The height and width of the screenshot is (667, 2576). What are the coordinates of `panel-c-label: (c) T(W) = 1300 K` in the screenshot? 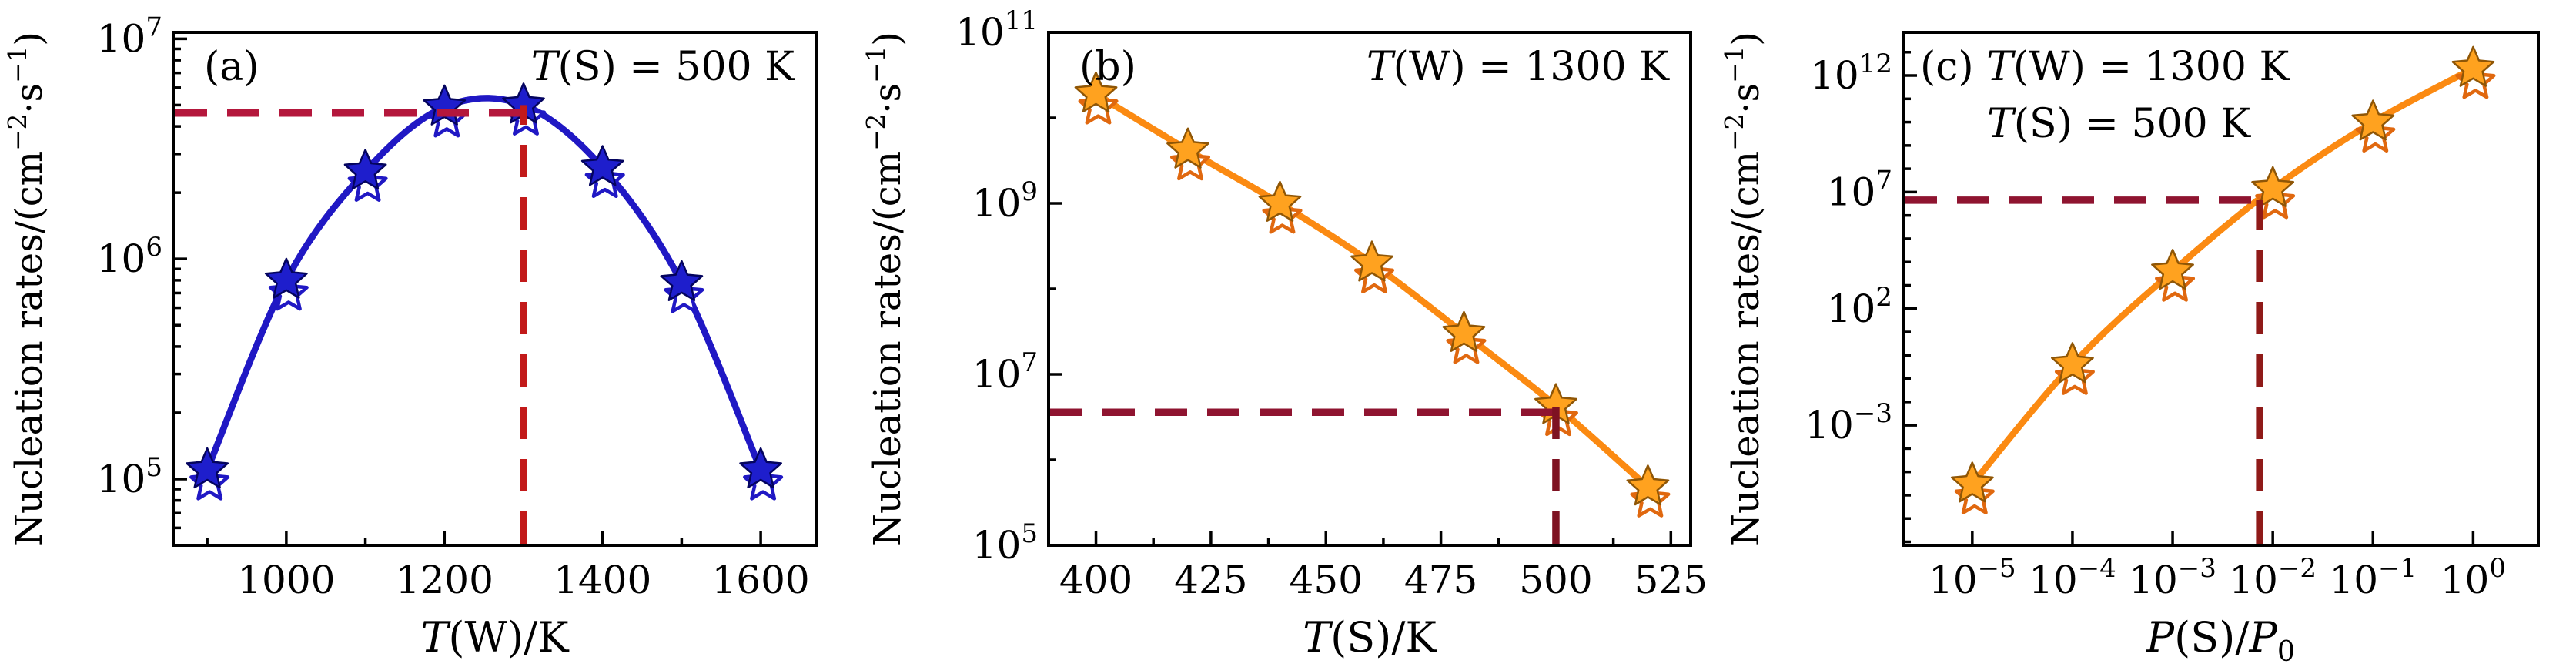 It's located at (2105, 67).